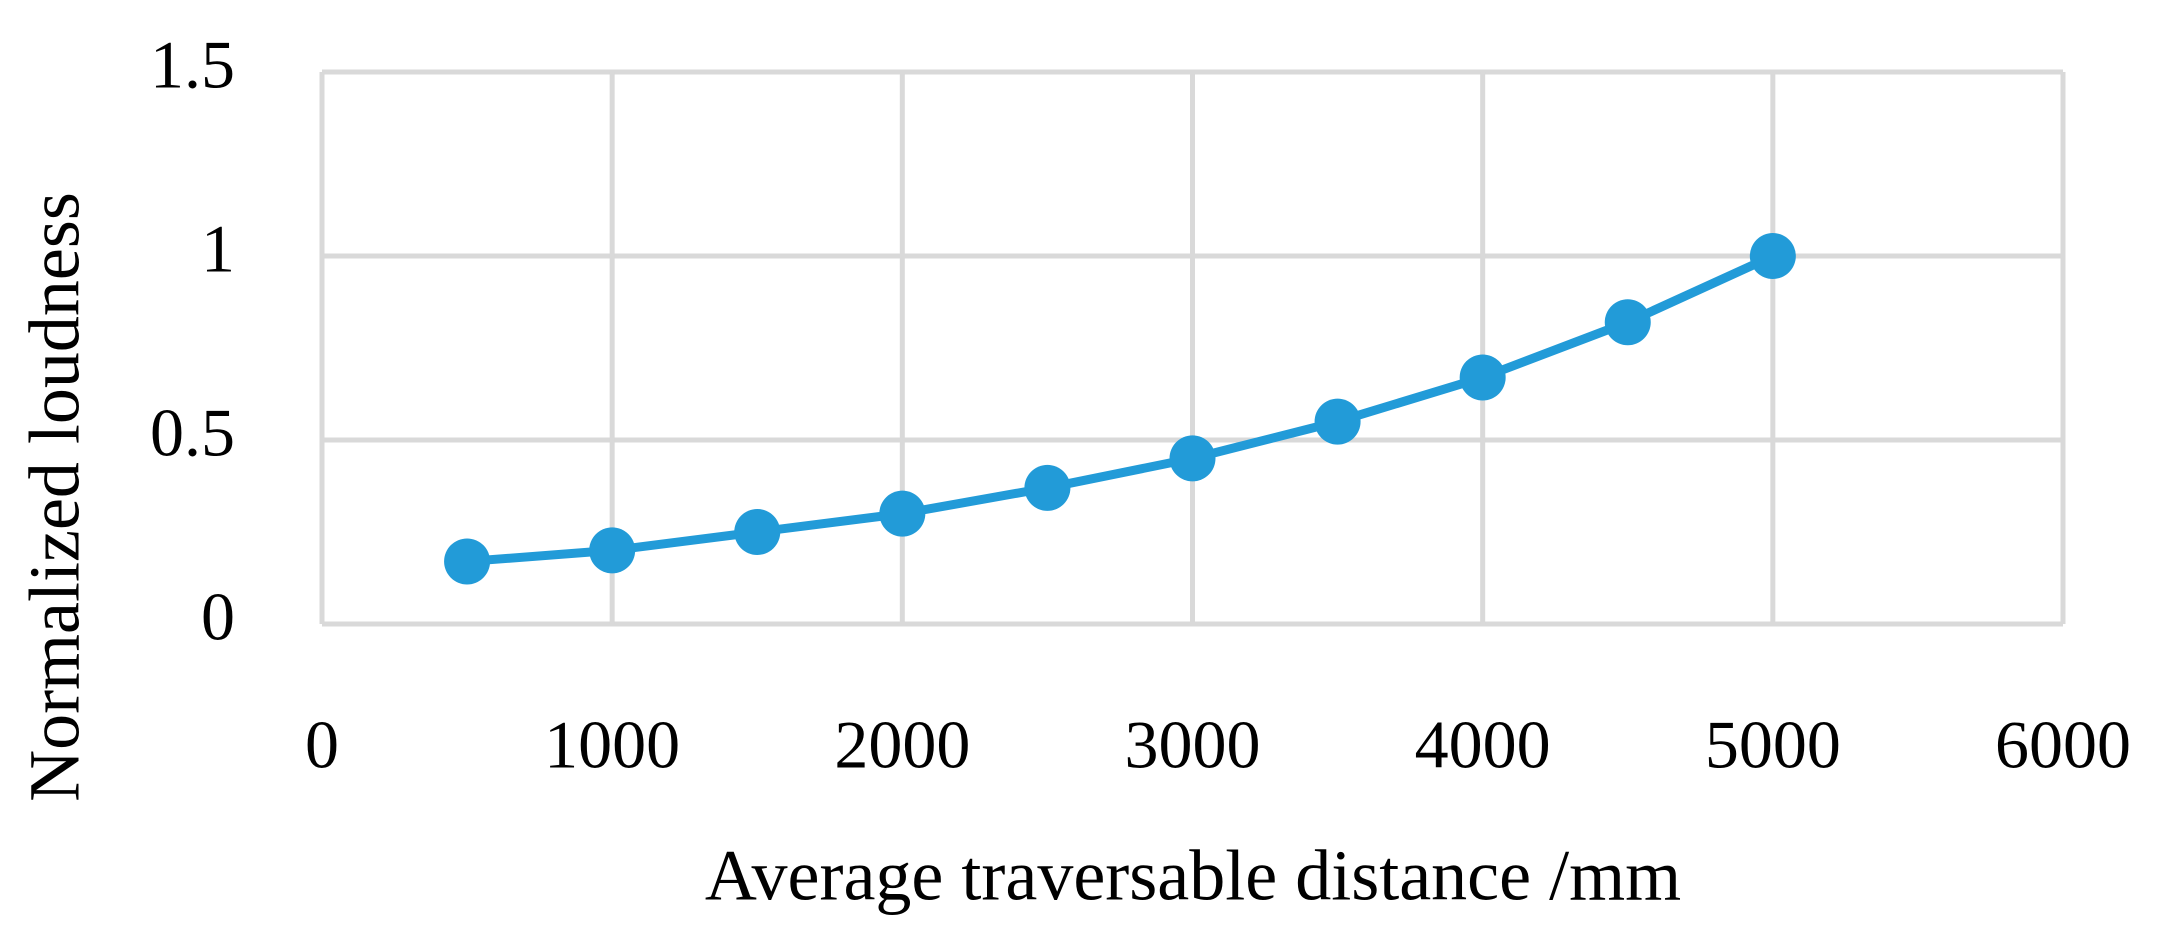 This screenshot has height=942, width=2164. Describe the element at coordinates (322, 745) in the screenshot. I see `x-tick-label: 0` at that location.